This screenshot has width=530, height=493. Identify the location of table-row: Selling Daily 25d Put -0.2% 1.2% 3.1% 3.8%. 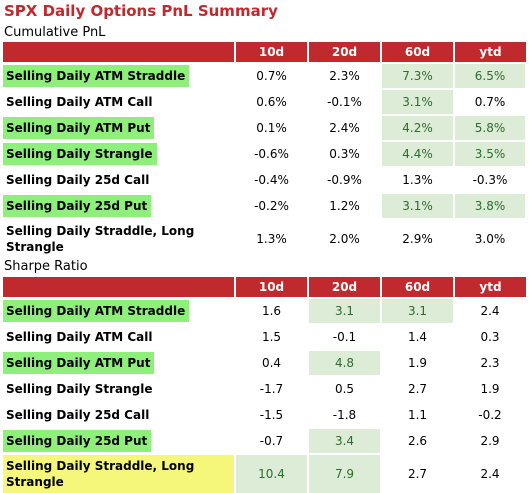
(265, 205).